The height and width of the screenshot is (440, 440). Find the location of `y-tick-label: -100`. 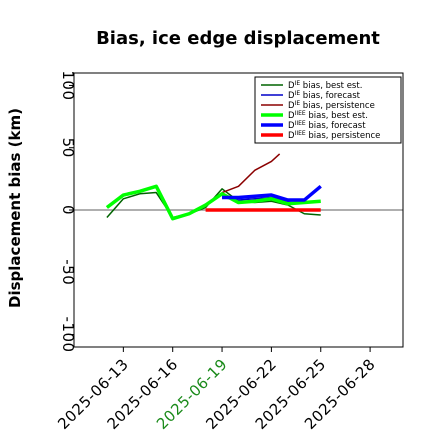

y-tick-label: -100 is located at coordinates (68, 335).